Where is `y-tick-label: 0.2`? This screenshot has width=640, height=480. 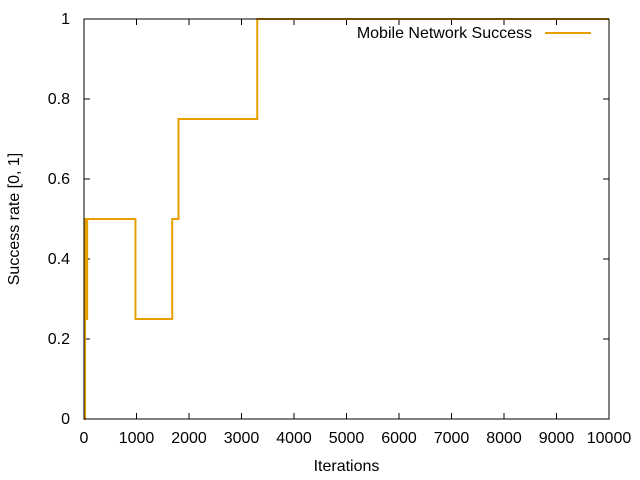 y-tick-label: 0.2 is located at coordinates (59, 339).